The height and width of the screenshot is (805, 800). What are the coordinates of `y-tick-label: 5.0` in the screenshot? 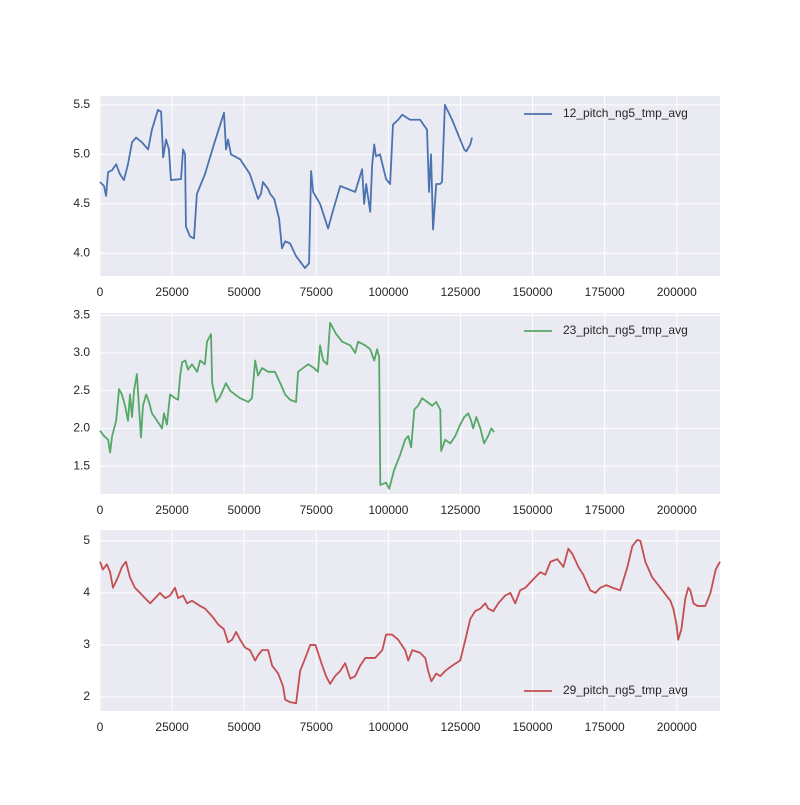 It's located at (81, 154).